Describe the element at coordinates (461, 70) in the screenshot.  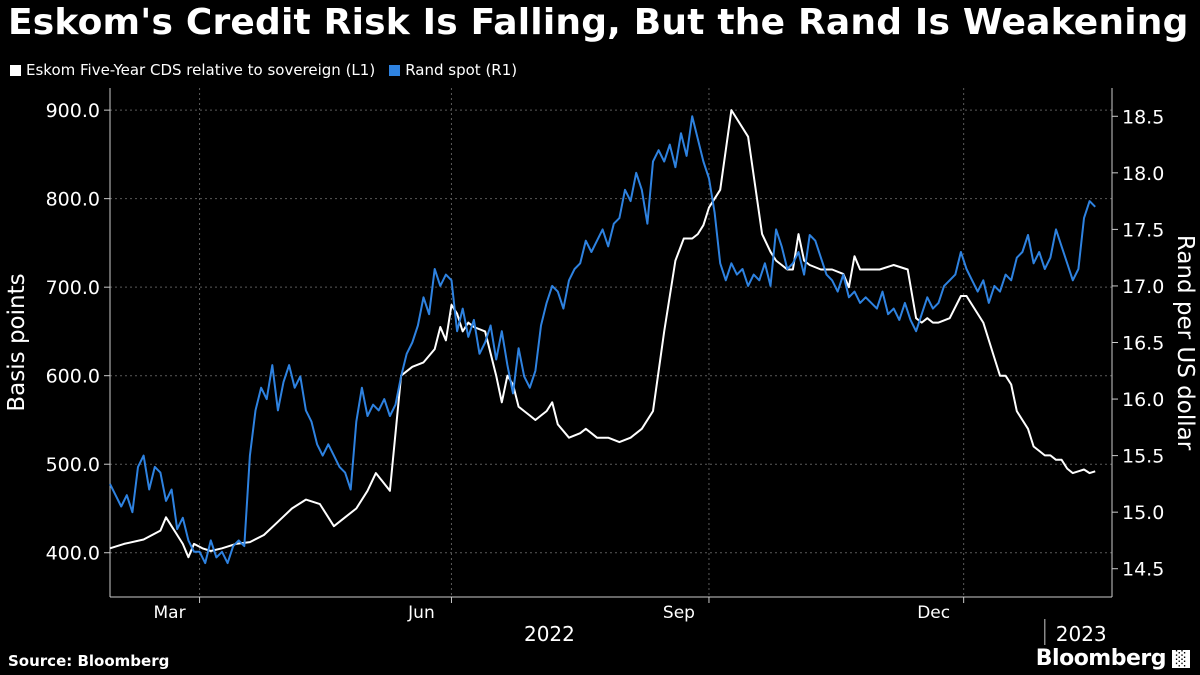
I see `legend-label-rand: Rand spot (R1)` at that location.